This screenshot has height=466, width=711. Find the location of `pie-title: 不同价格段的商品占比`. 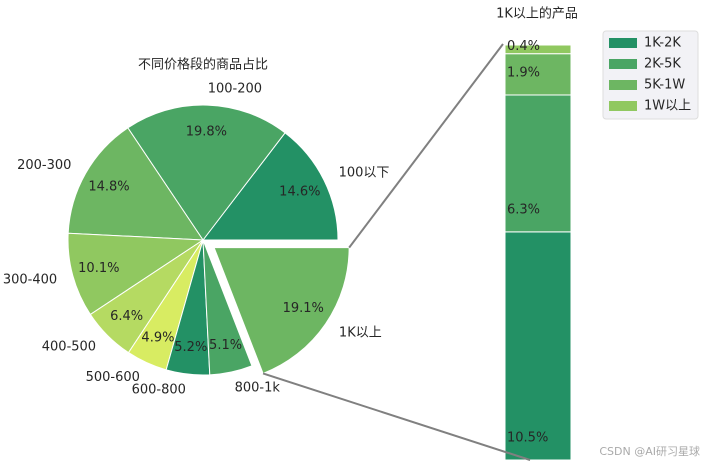

pie-title: 不同价格段的商品占比 is located at coordinates (203, 65).